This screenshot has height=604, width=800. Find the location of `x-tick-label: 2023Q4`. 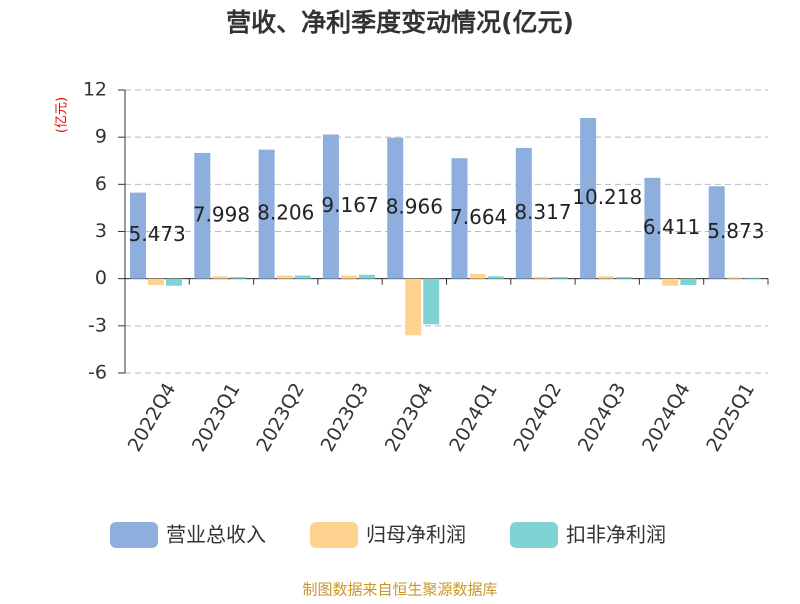

x-tick-label: 2023Q4 is located at coordinates (409, 417).